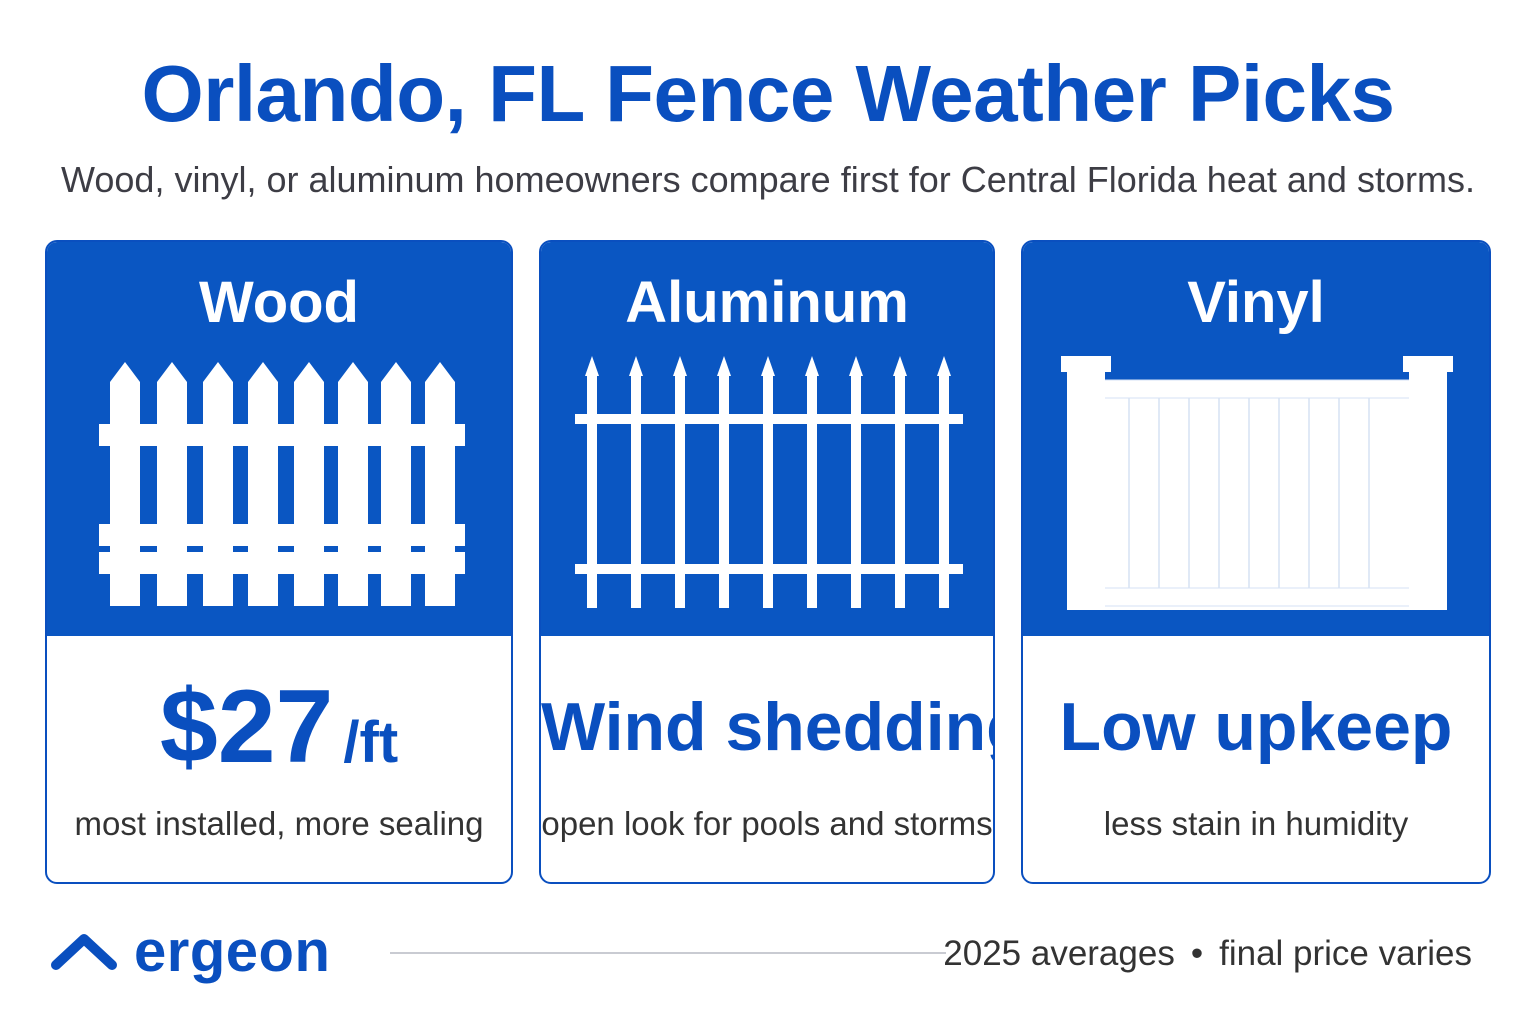 The height and width of the screenshot is (1024, 1536). What do you see at coordinates (282, 535) in the screenshot?
I see `picket-fence-icon` at bounding box center [282, 535].